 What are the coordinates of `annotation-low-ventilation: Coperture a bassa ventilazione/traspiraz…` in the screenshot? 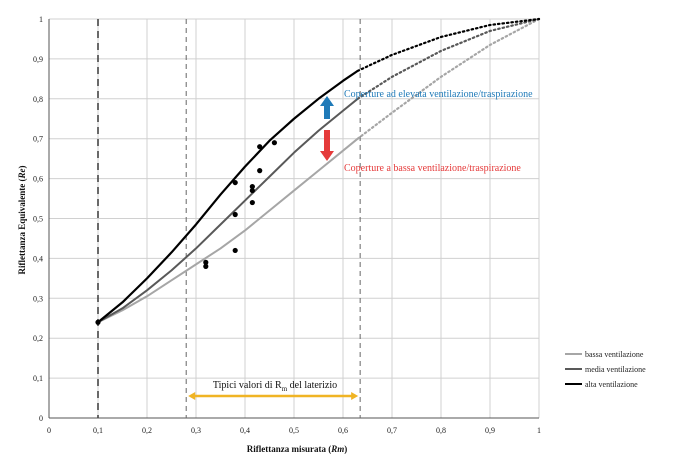 It's located at (432, 168).